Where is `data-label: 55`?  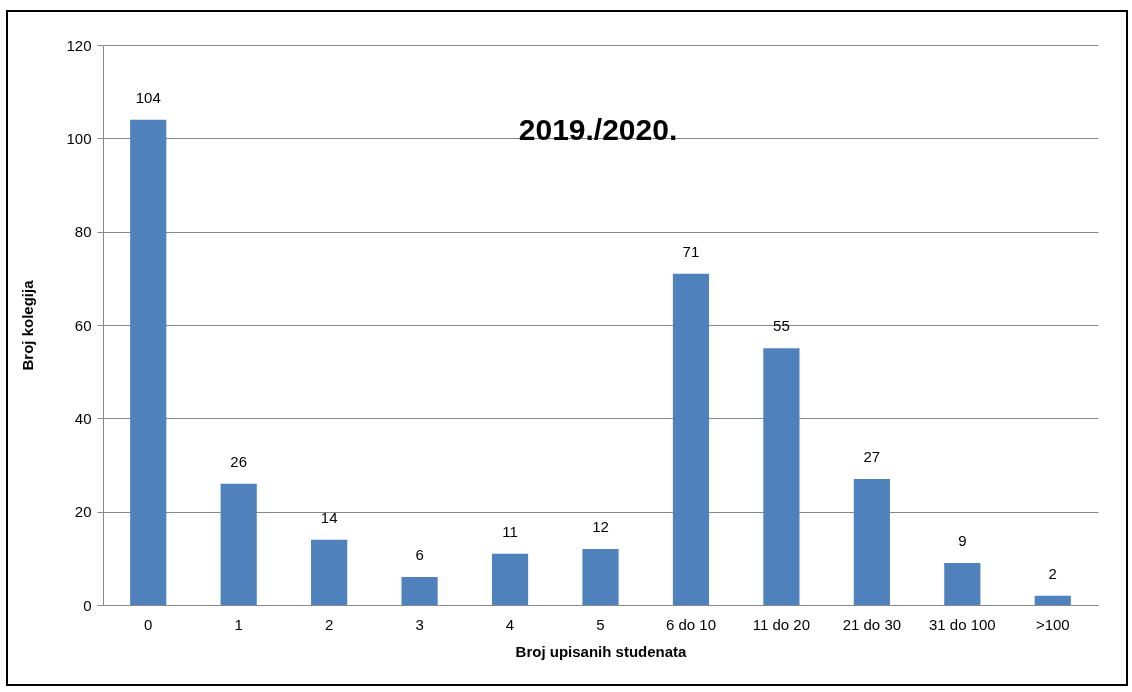 data-label: 55 is located at coordinates (781, 326).